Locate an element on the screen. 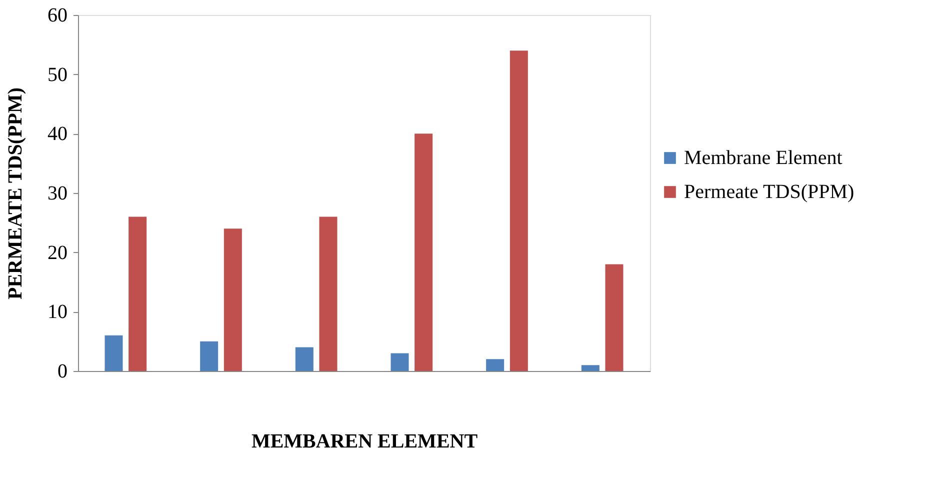 Image resolution: width=925 pixels, height=482 pixels. y-tick-label: 50 is located at coordinates (58, 75).